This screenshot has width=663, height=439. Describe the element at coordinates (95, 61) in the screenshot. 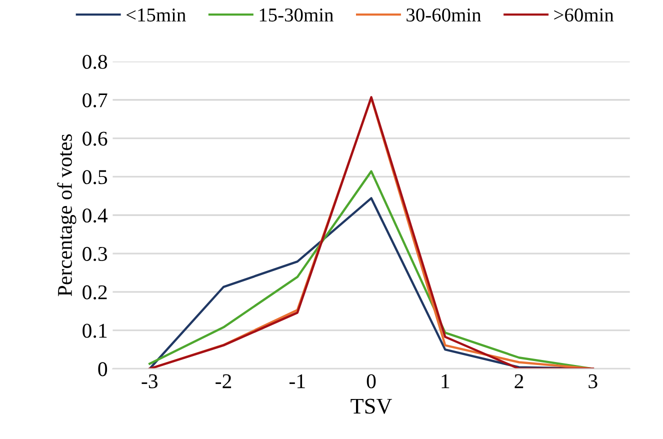

I see `y-tick-label: 0.8` at that location.